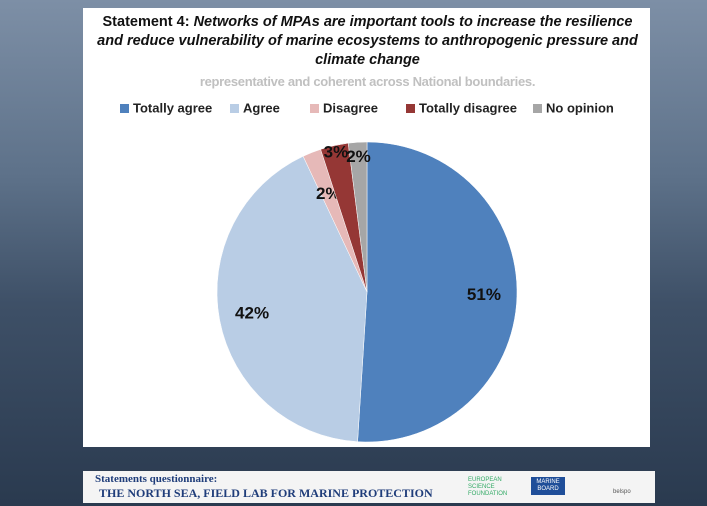  I want to click on logo-marine-board: MARINE BOARD, so click(548, 486).